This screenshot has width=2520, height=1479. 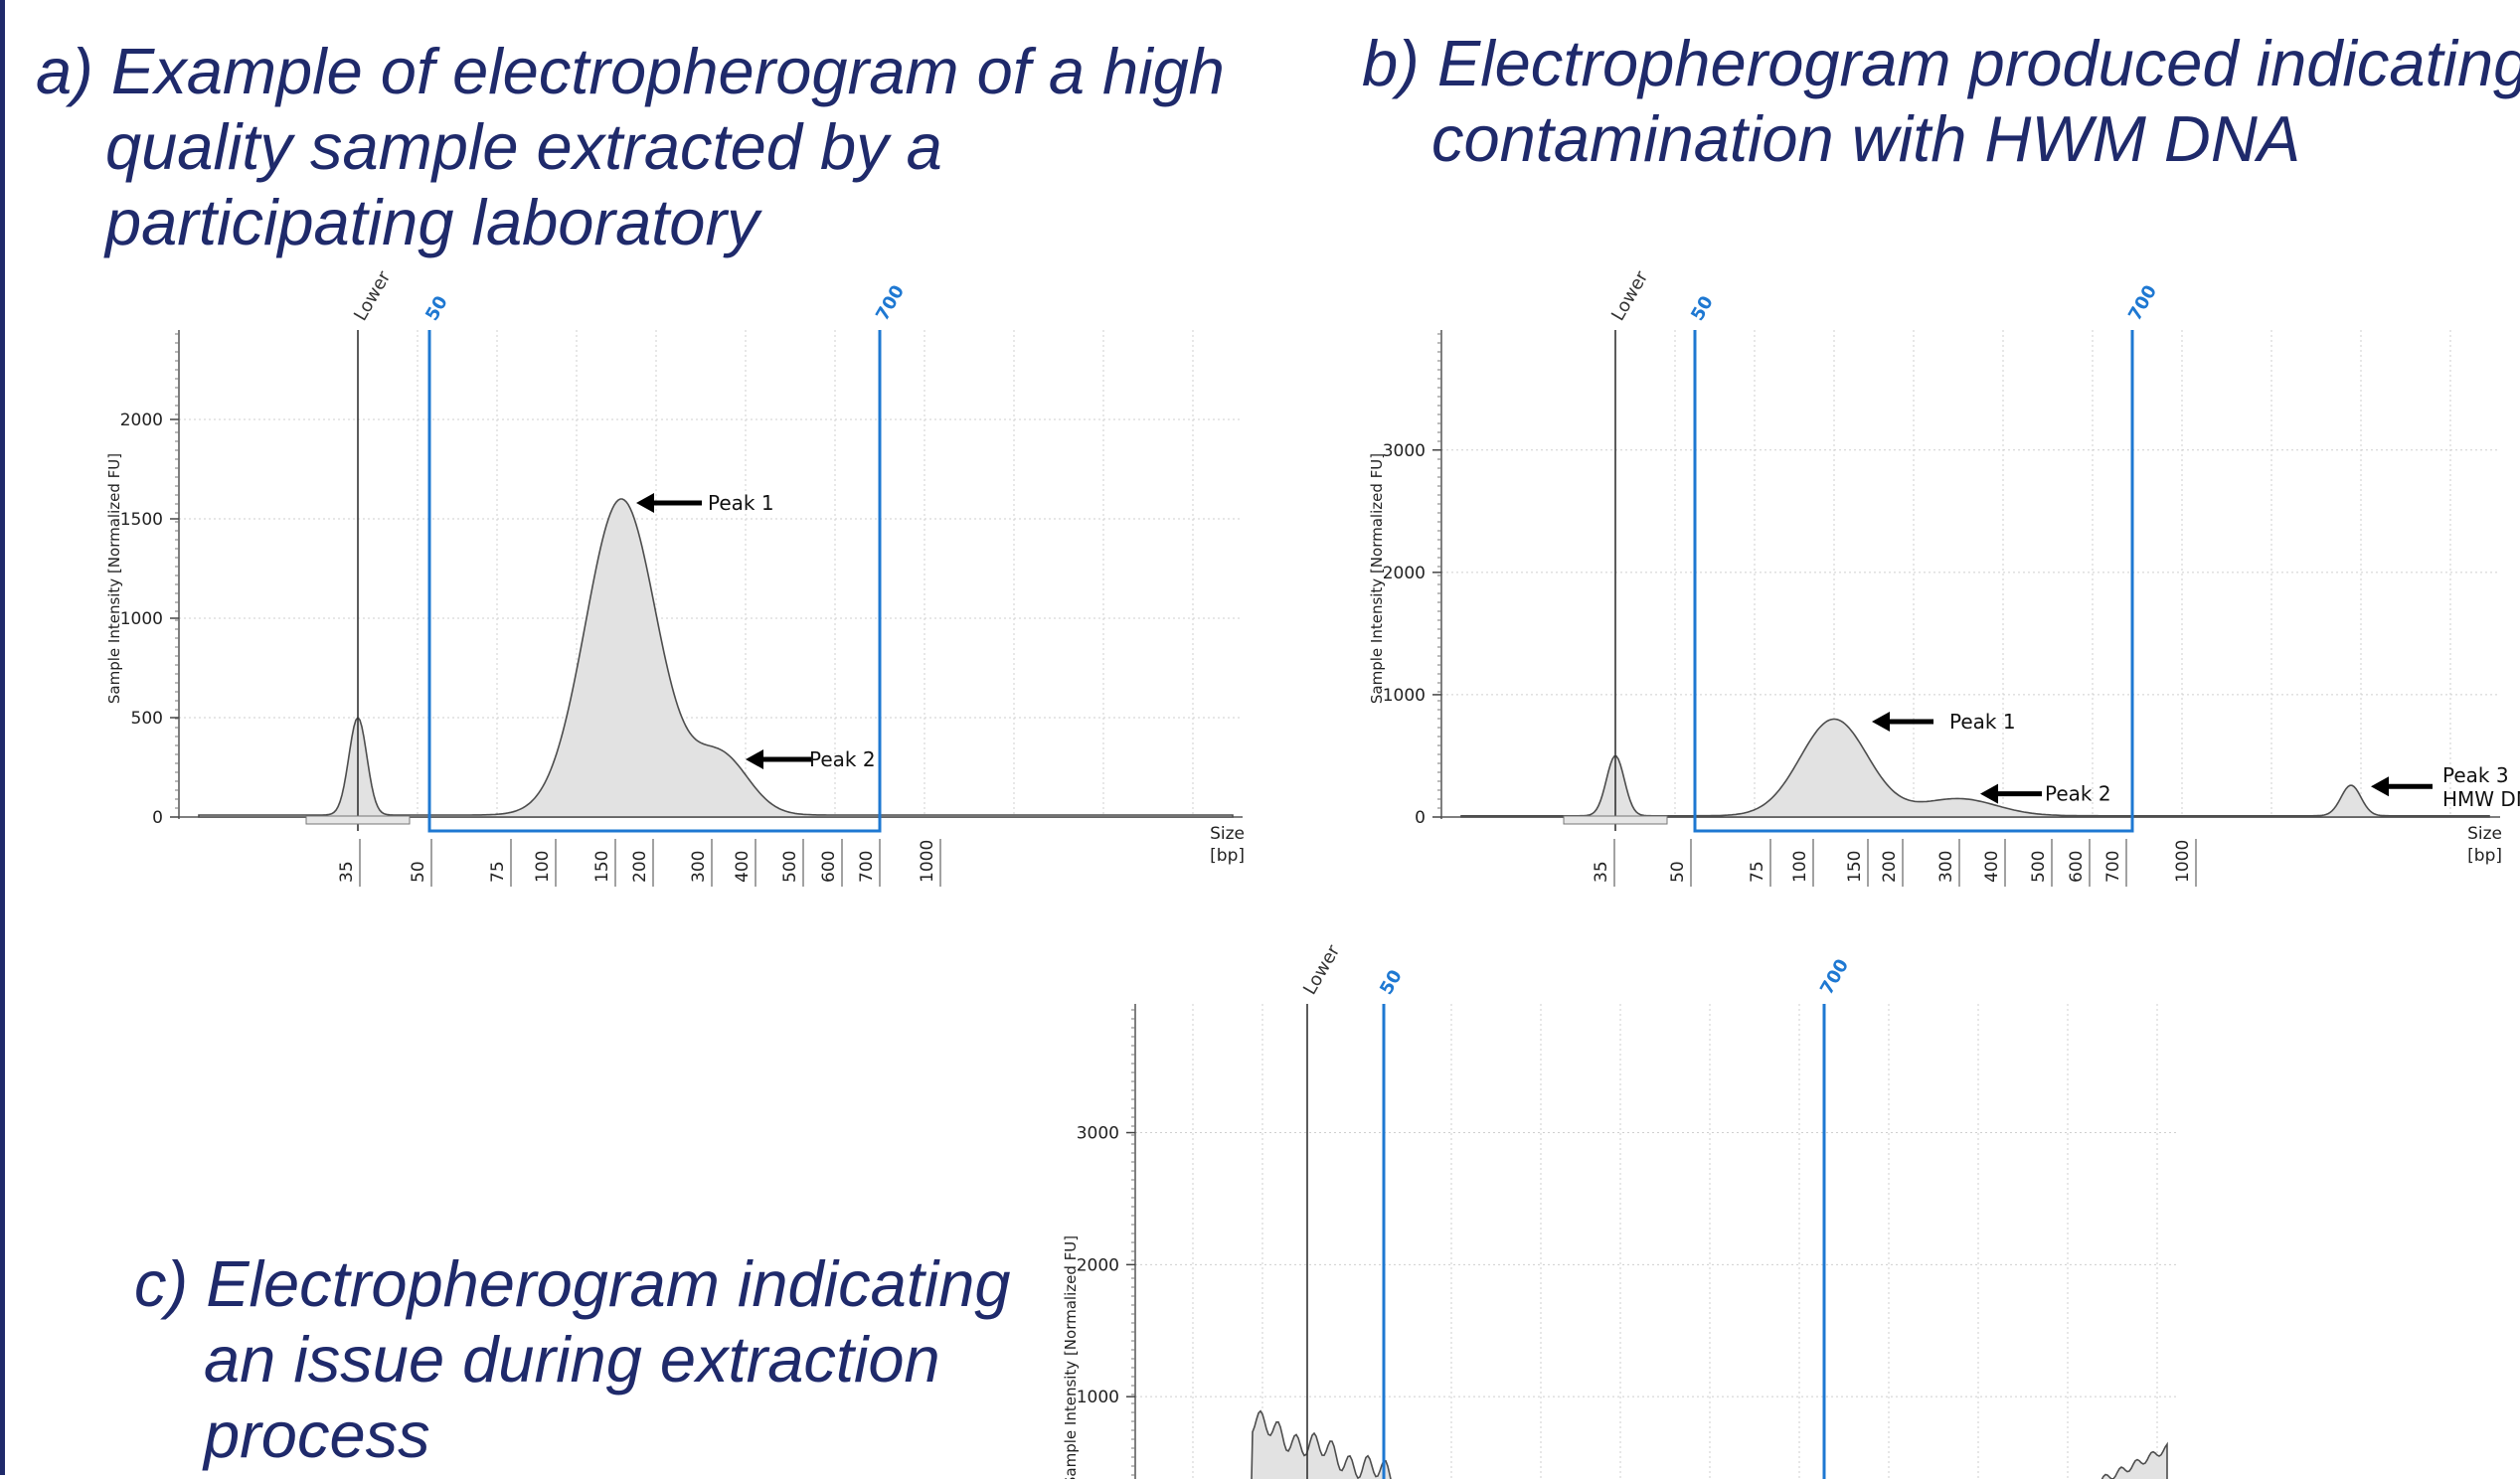 What do you see at coordinates (317, 1434) in the screenshot?
I see `caption-c-line-3: process` at bounding box center [317, 1434].